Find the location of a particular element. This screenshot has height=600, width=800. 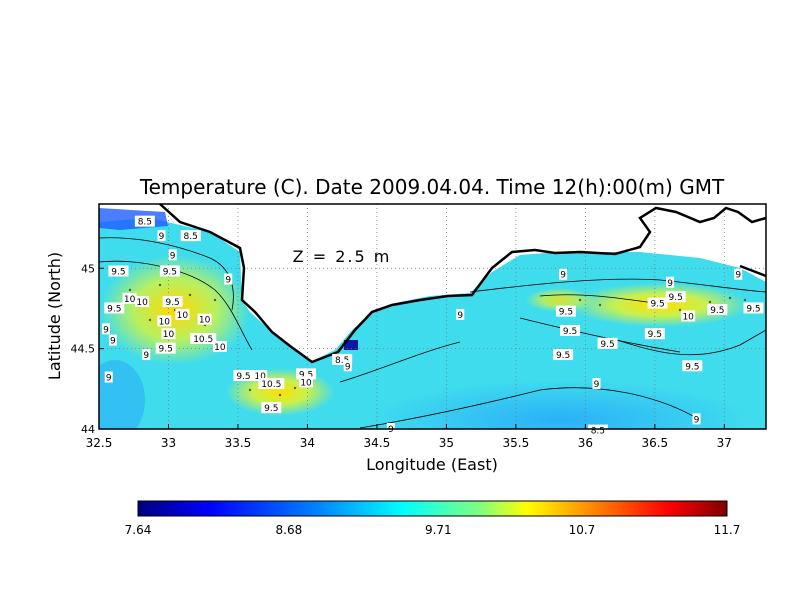

colorbar-tick-label: 10.7 is located at coordinates (582, 530).